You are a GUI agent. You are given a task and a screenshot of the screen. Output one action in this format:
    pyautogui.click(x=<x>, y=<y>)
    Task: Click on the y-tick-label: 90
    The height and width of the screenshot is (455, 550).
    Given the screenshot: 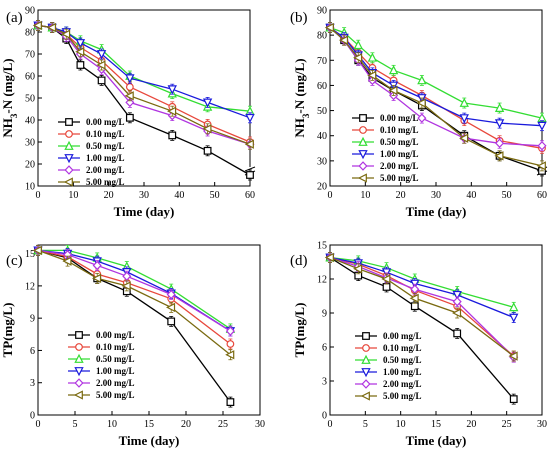 What is the action you would take?
    pyautogui.click(x=322, y=11)
    